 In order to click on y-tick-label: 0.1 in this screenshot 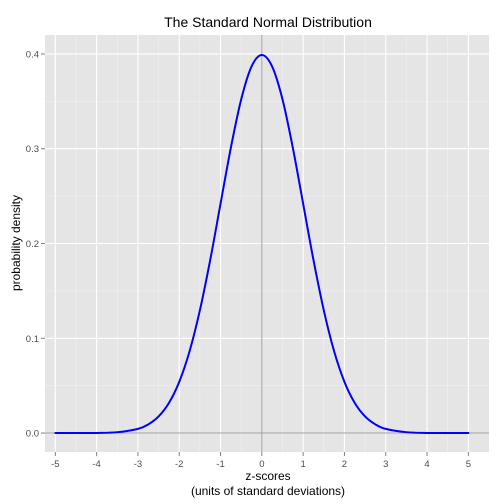, I will do `click(32, 339)`.